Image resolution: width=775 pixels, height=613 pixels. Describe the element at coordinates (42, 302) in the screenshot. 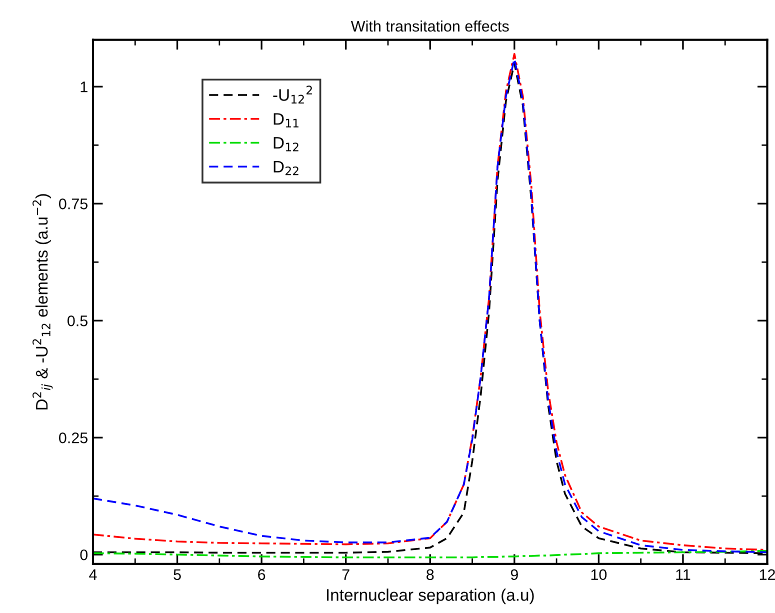

I see `text: D$^{2}$$_{ij}$ & -U$^{2}$$_{12}$ elements (a.u$^{−2}$)` at that location.